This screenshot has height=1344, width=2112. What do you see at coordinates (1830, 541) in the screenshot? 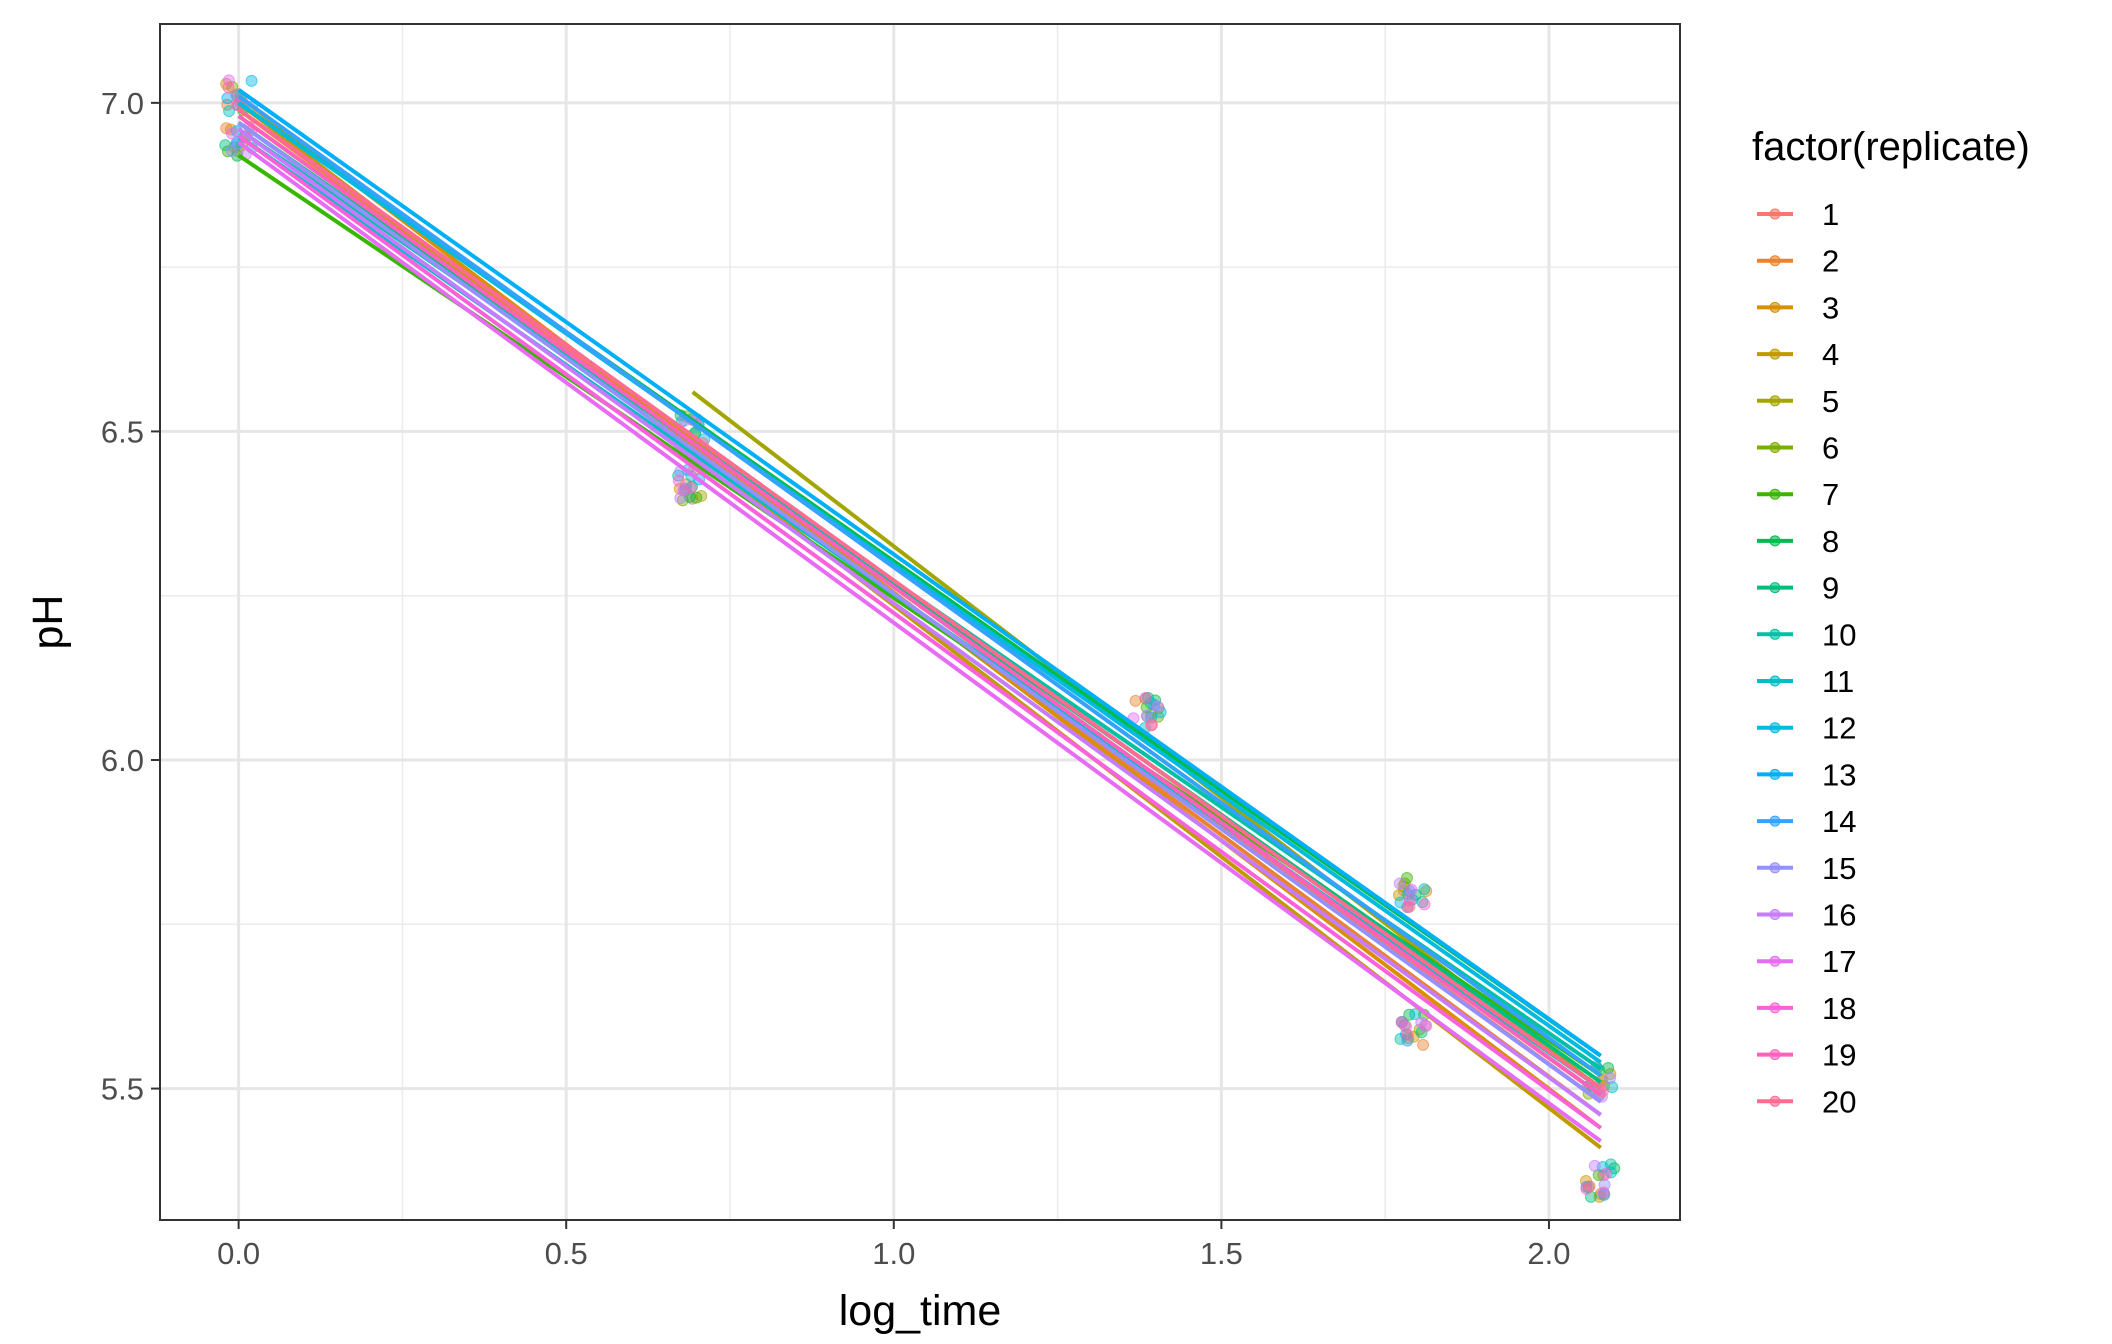
I see `legend-item-label: 8` at bounding box center [1830, 541].